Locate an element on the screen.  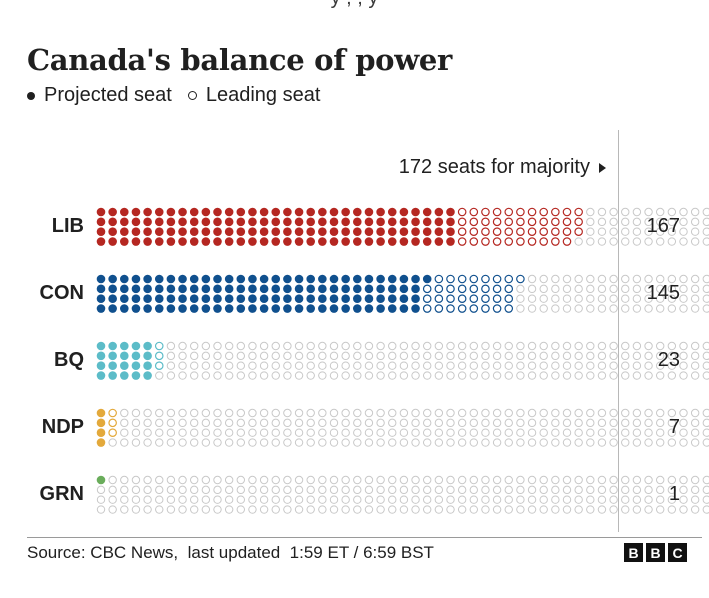
bbc-logo-letter: C is located at coordinates (677, 552).